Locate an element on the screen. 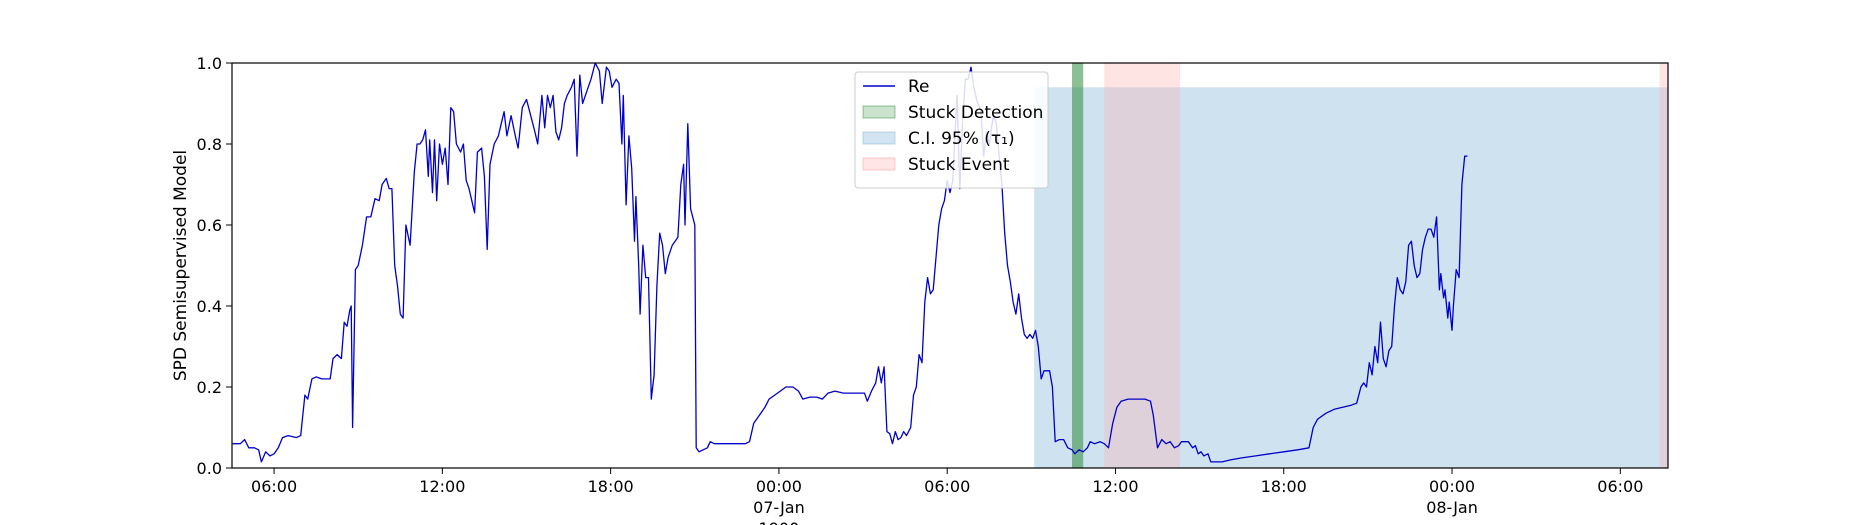 The width and height of the screenshot is (1850, 525). legend-label: C.I. 95% (τ₁) is located at coordinates (961, 139).